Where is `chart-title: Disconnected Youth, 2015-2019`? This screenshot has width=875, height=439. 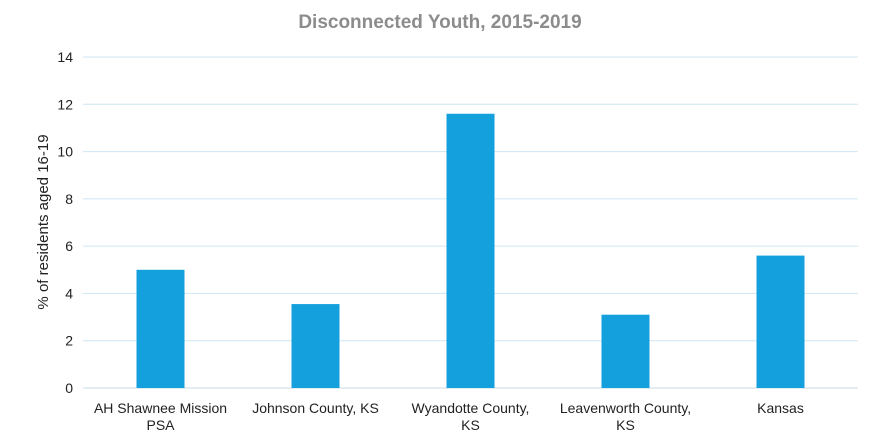 chart-title: Disconnected Youth, 2015-2019 is located at coordinates (439, 22).